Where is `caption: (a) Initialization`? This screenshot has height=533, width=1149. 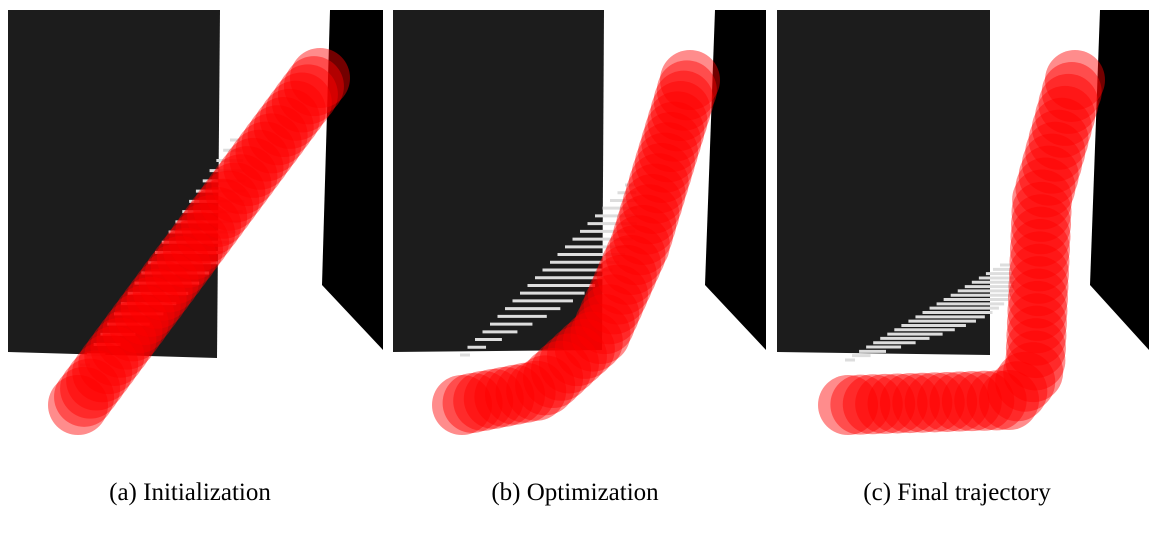
caption: (a) Initialization is located at coordinates (190, 492).